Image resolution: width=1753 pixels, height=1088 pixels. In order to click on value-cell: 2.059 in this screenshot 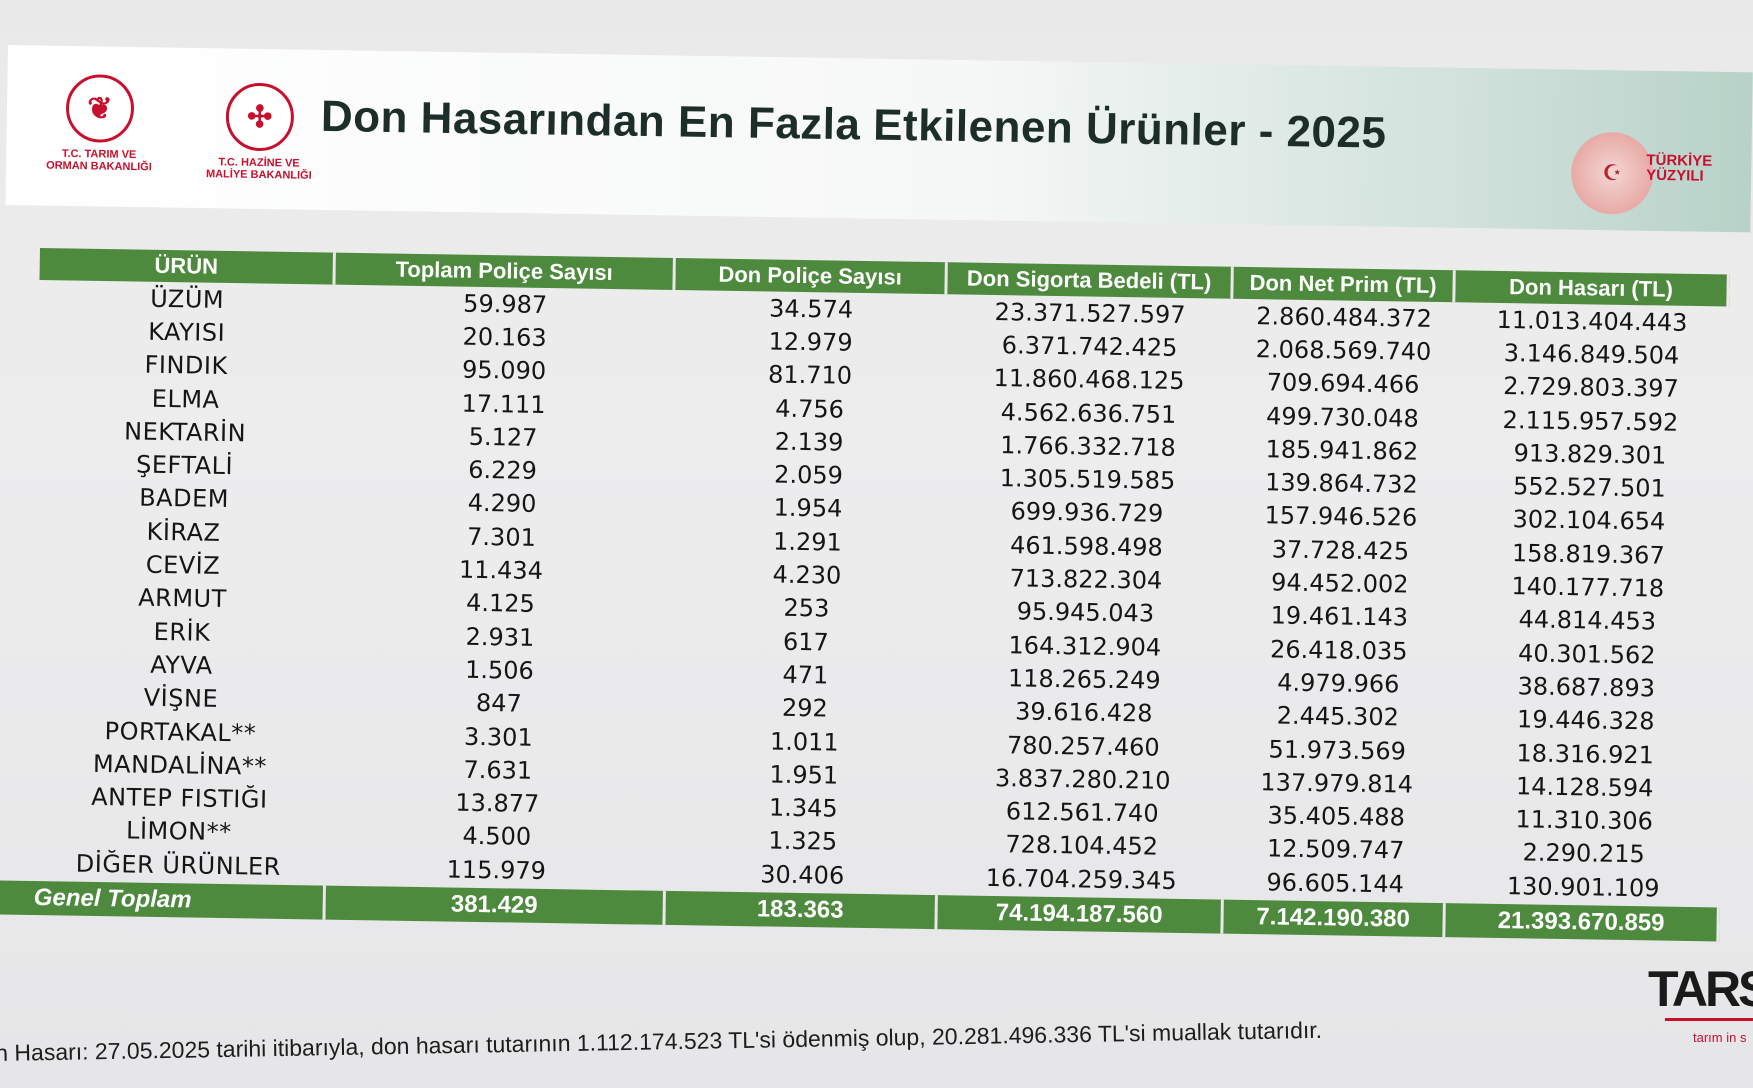, I will do `click(808, 475)`.